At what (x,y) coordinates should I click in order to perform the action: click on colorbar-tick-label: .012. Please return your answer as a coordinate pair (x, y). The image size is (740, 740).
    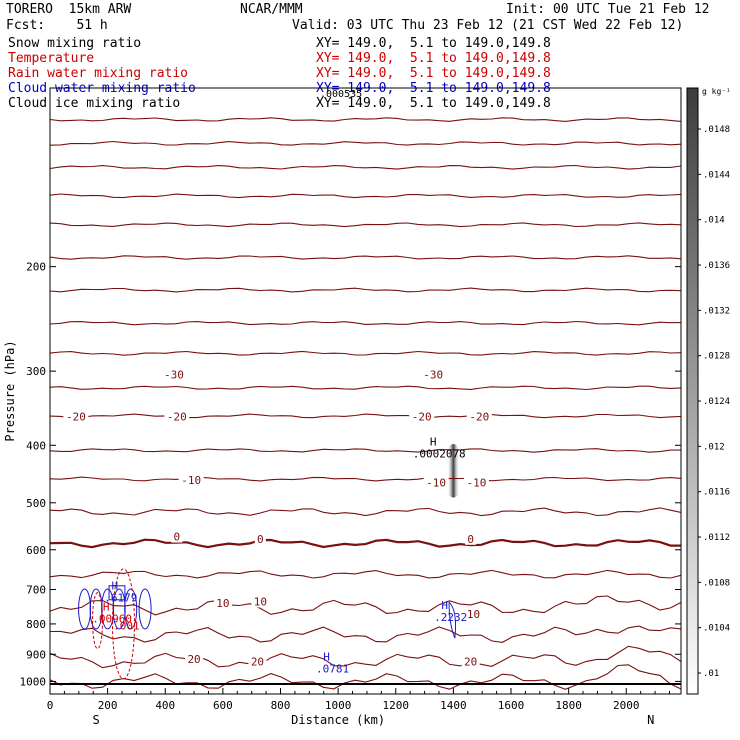
    Looking at the image, I should click on (714, 447).